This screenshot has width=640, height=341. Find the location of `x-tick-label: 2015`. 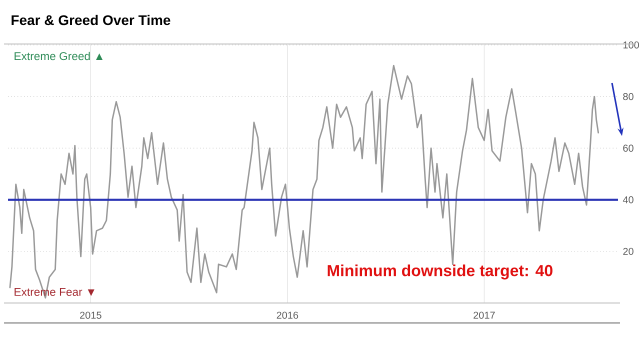

x-tick-label: 2015 is located at coordinates (91, 315).